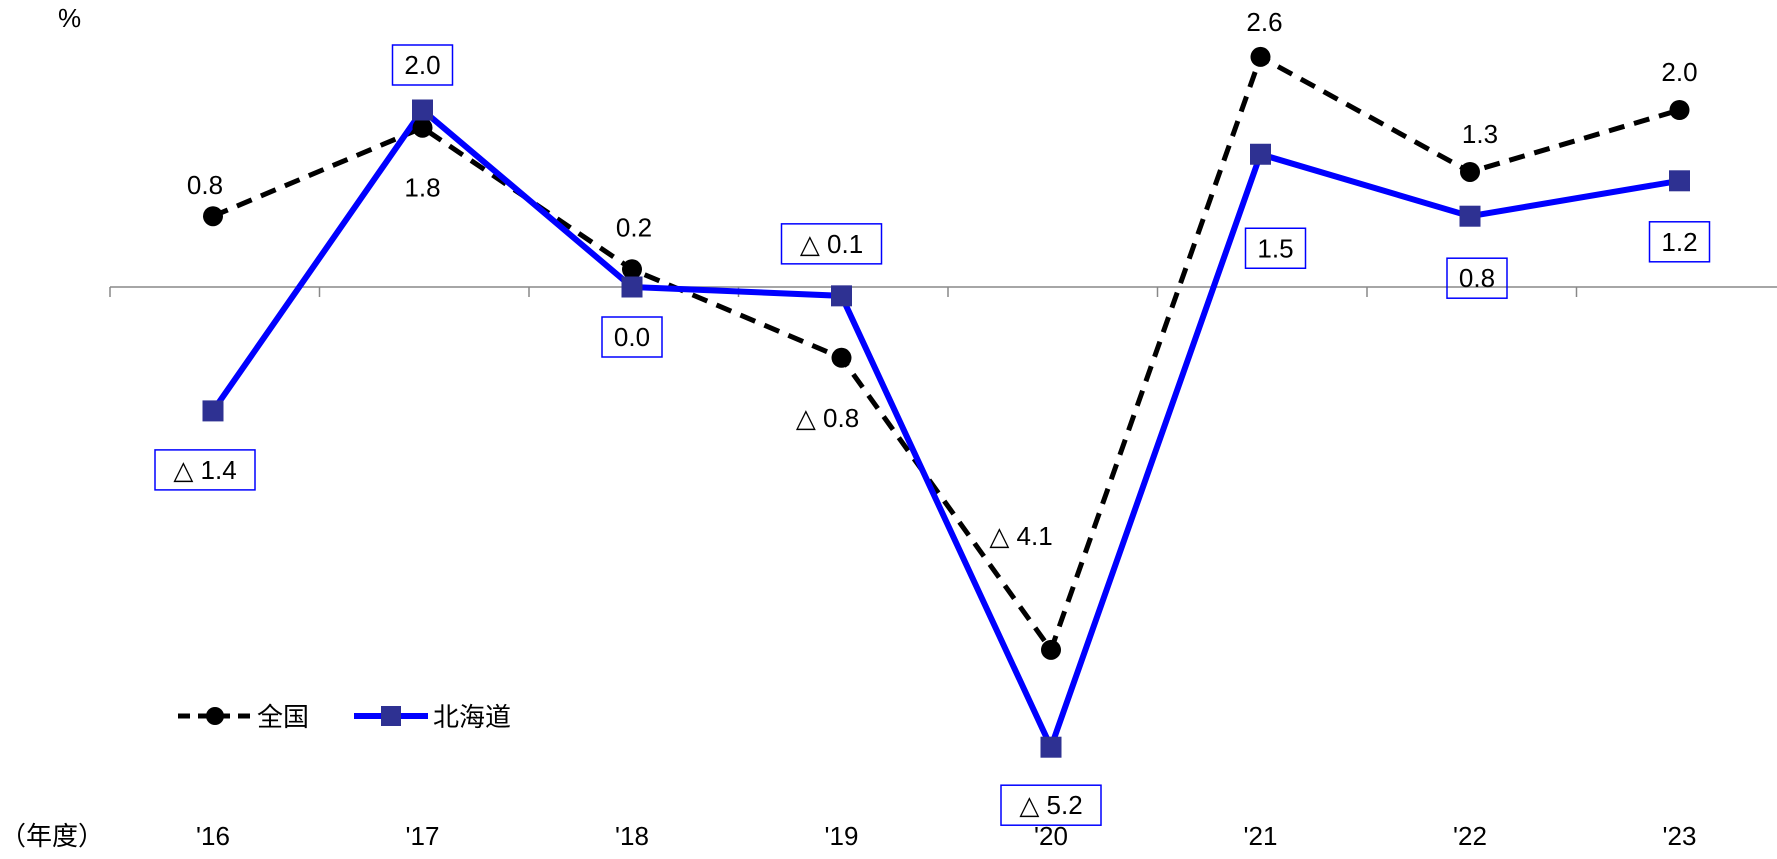 This screenshot has height=859, width=1777. I want to click on data-label-text: 1.2, so click(1679, 242).